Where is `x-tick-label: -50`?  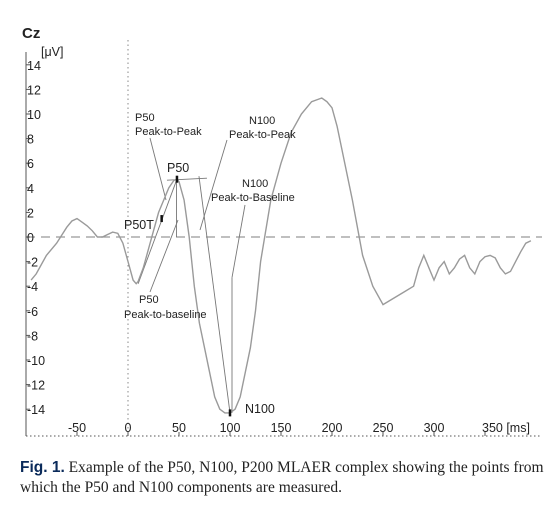
x-tick-label: -50 is located at coordinates (77, 428).